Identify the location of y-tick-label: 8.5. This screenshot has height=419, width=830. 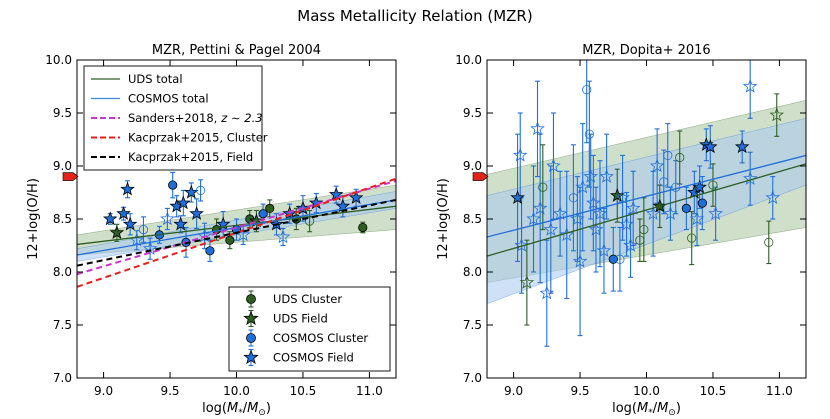
(62, 219).